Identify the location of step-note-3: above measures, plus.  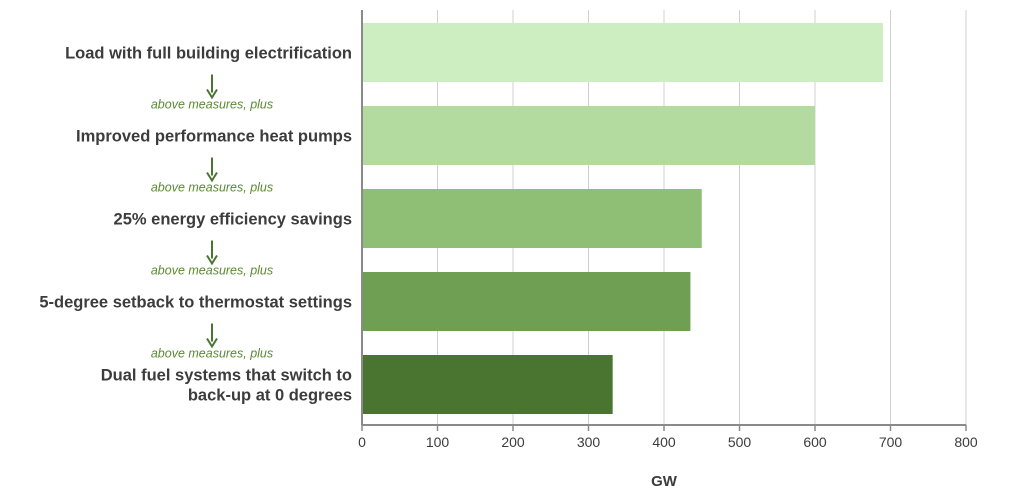
(212, 271).